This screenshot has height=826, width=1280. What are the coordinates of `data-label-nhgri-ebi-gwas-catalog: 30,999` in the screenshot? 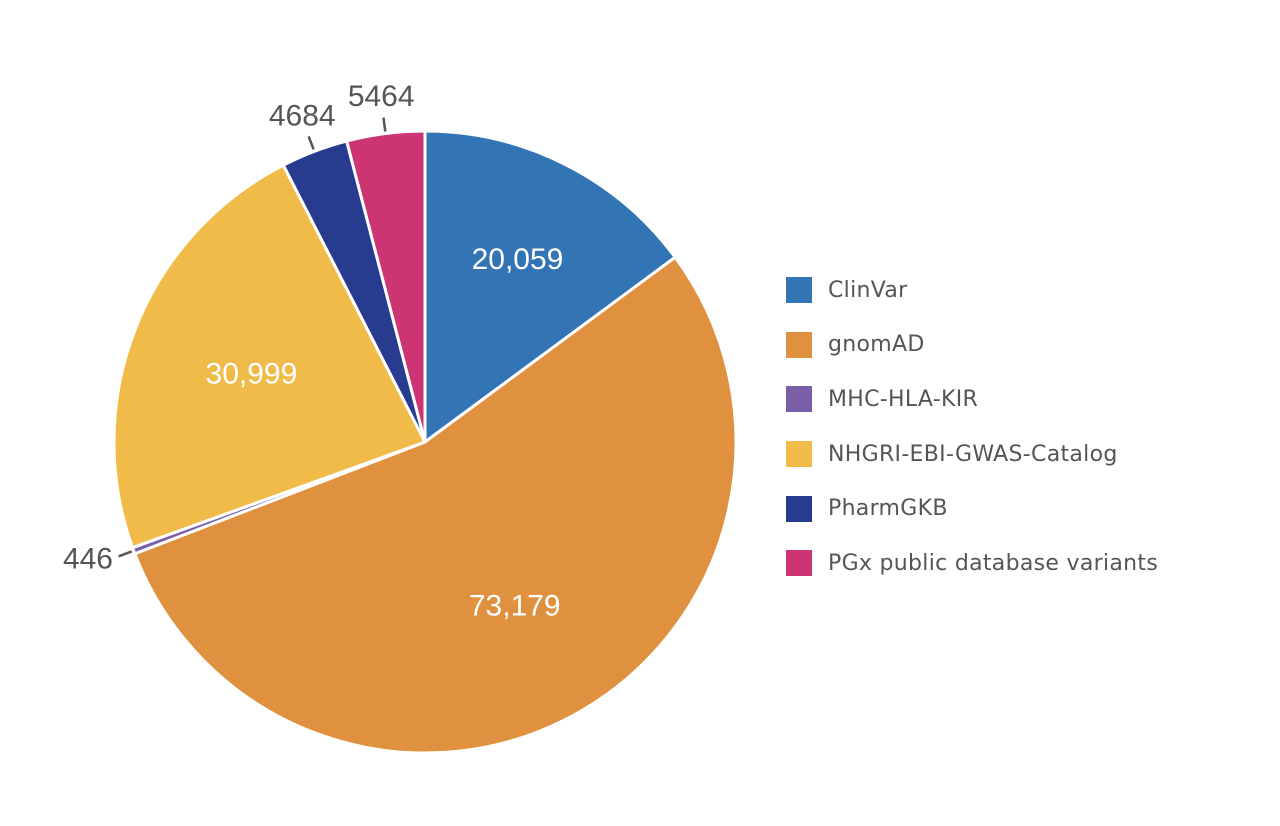 It's located at (252, 374).